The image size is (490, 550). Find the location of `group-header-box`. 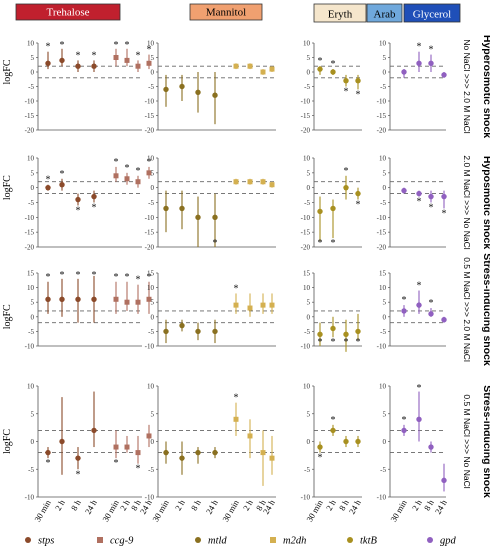

group-header-box is located at coordinates (384, 13).